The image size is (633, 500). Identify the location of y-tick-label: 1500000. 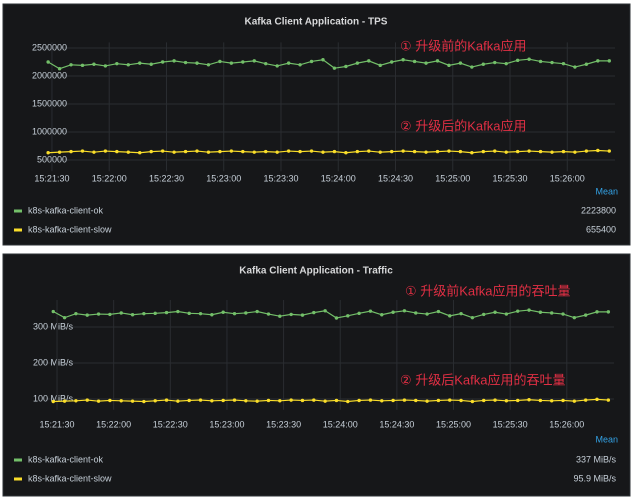
(49, 103).